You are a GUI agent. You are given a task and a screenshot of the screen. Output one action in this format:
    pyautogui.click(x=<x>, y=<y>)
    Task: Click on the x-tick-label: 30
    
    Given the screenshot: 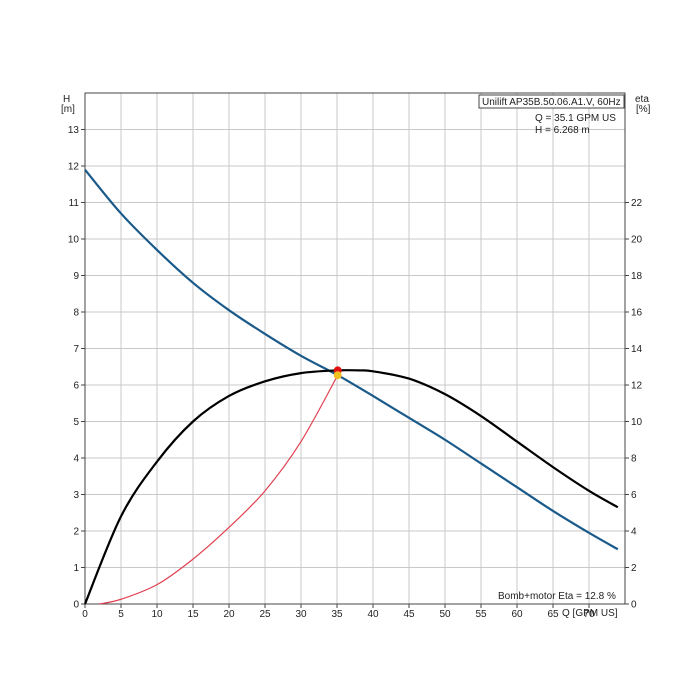 What is the action you would take?
    pyautogui.click(x=301, y=614)
    